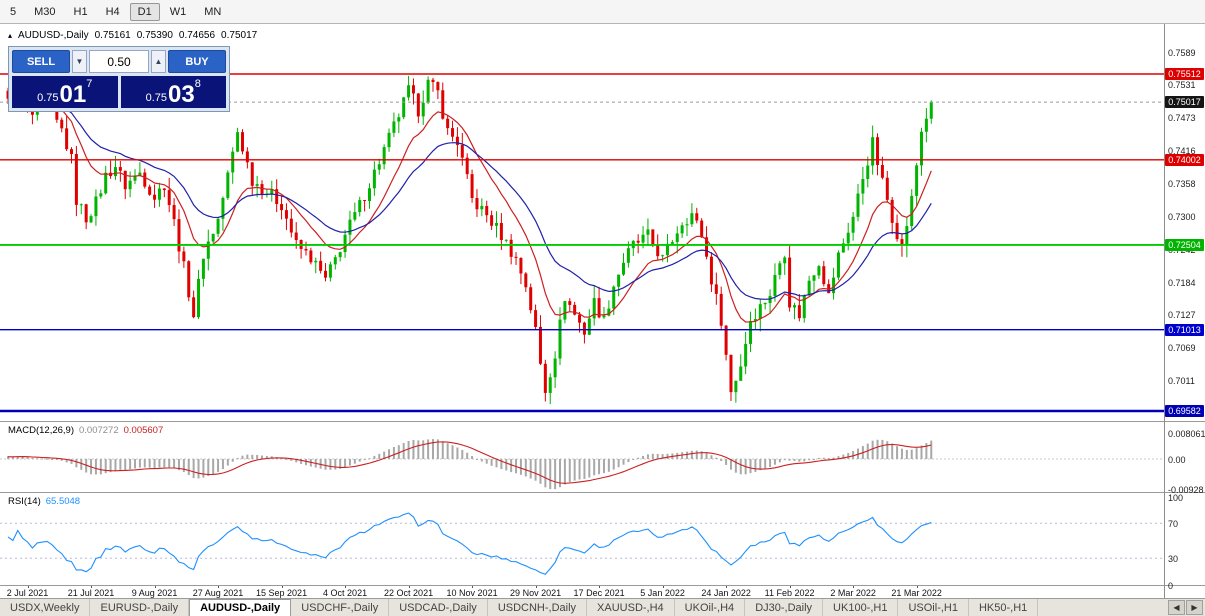 The image size is (1205, 616). Describe the element at coordinates (282, 593) in the screenshot. I see `date-axis-label: 15 Sep 2021` at that location.